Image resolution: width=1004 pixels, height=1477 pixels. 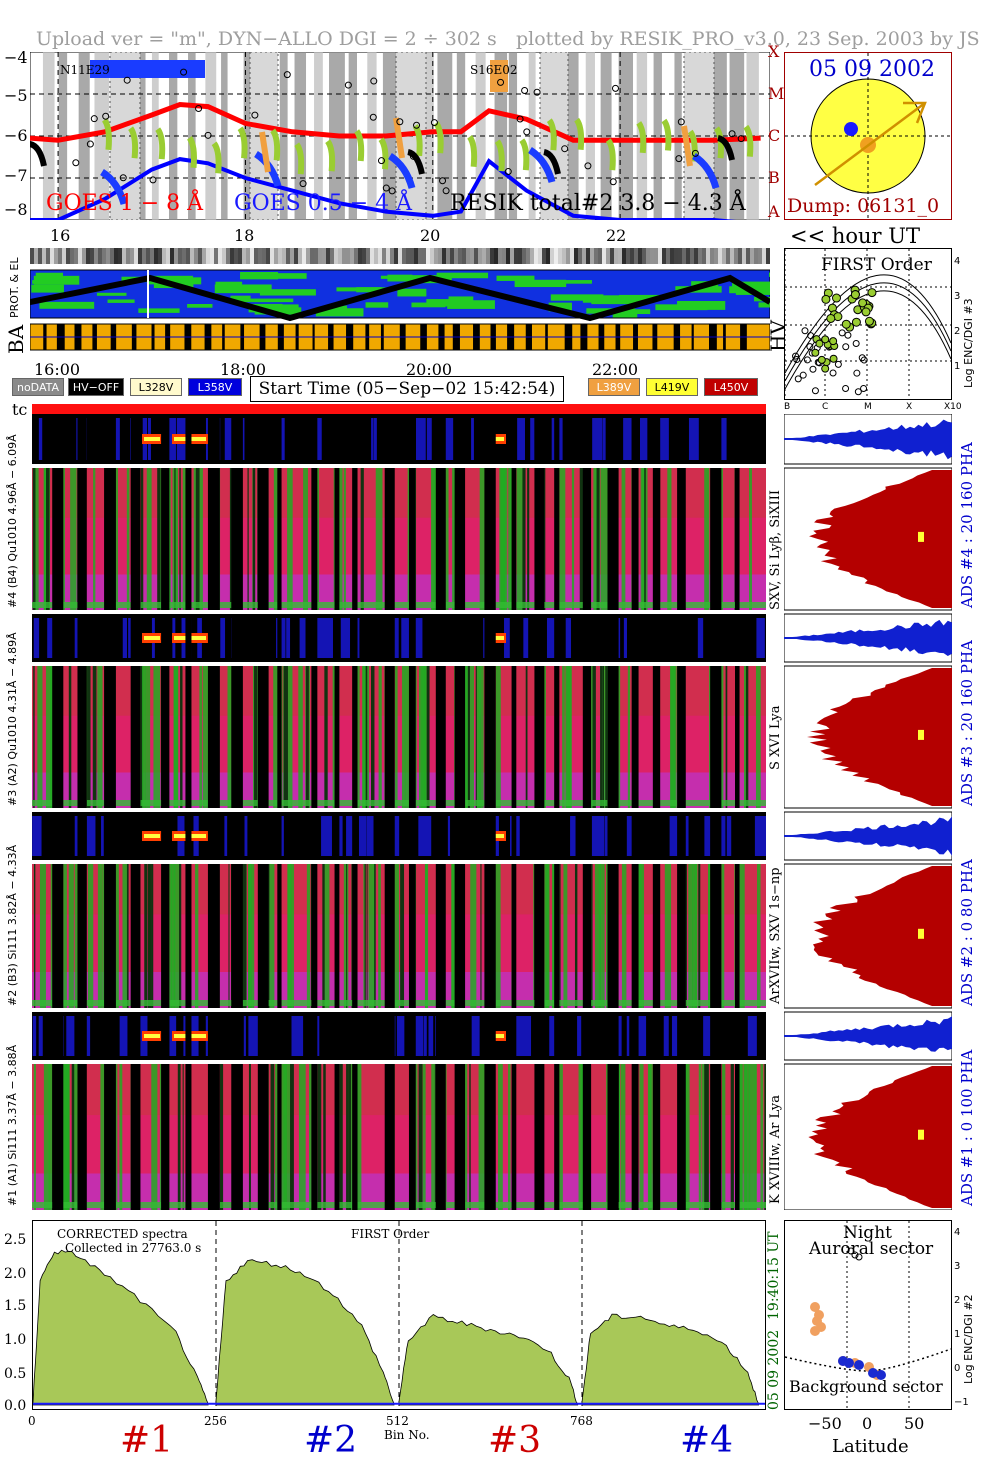 What do you see at coordinates (15, 1374) in the screenshot?
I see `spectrum-ytick: 0.5` at bounding box center [15, 1374].